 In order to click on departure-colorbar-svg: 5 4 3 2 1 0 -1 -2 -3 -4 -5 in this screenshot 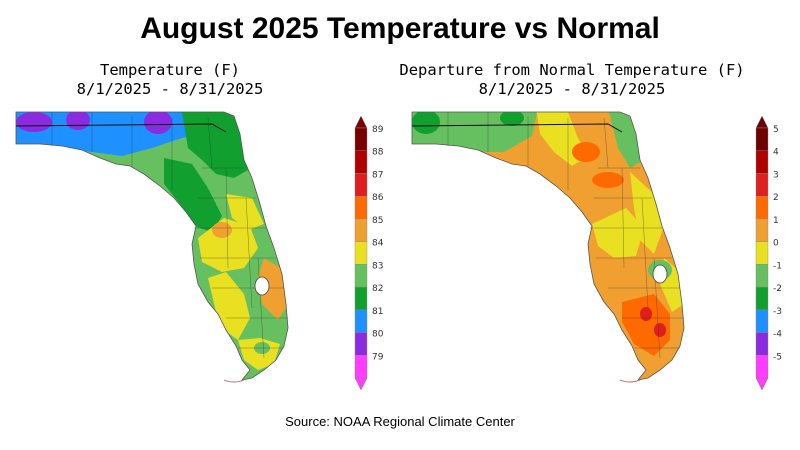, I will do `click(768, 253)`.